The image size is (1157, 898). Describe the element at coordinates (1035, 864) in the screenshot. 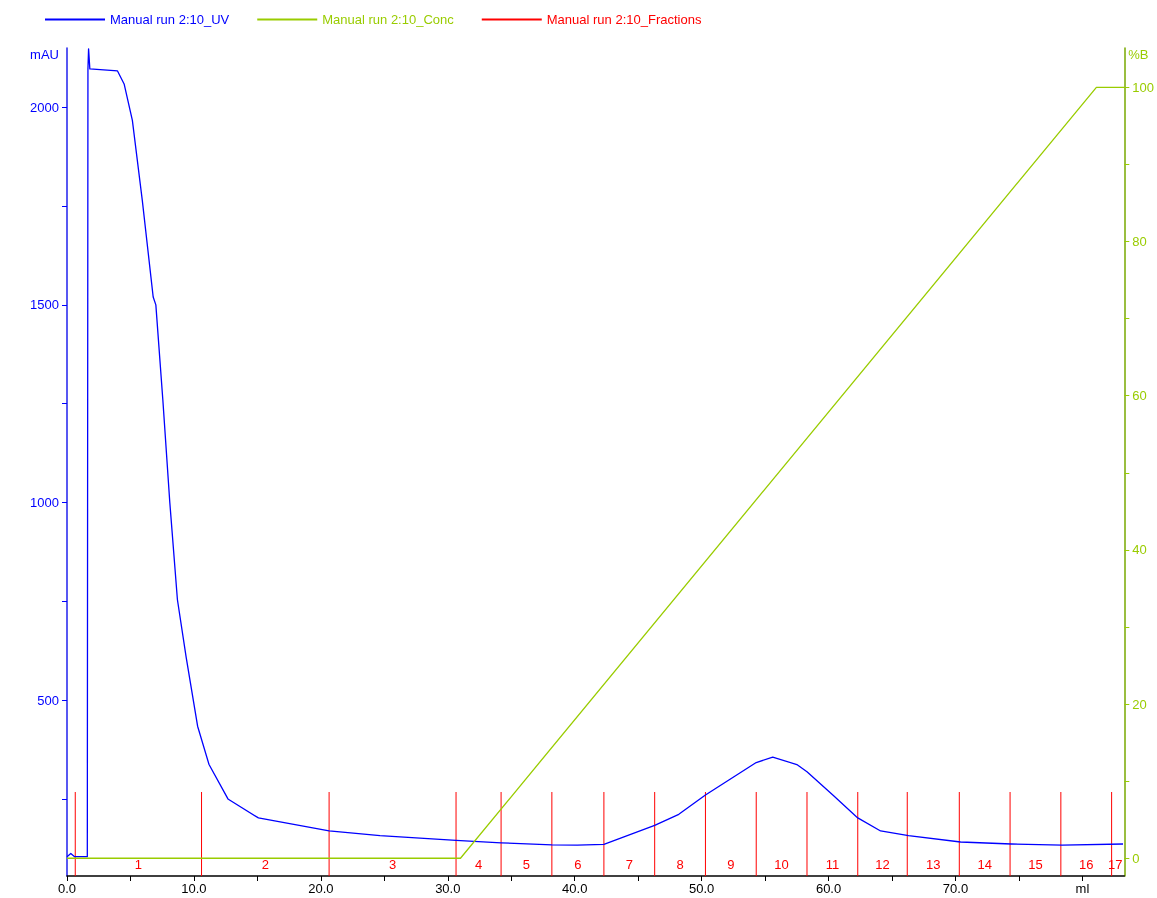

I see `annotation: 15` at that location.